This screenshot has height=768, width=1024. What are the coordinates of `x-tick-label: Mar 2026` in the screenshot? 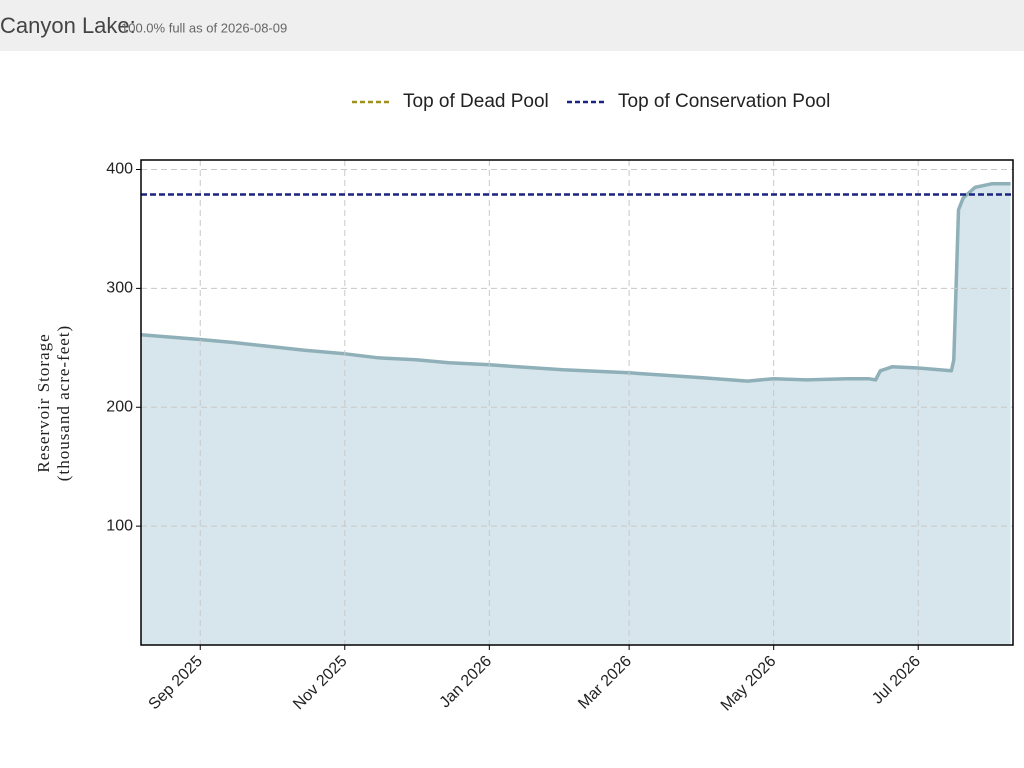 It's located at (605, 683).